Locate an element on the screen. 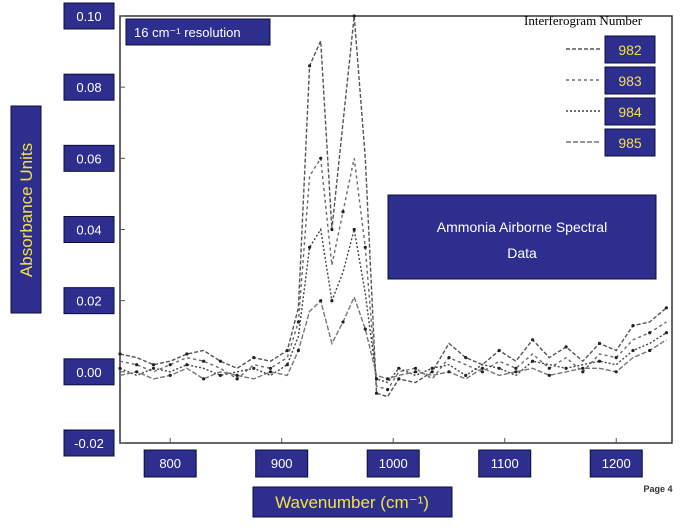 This screenshot has height=528, width=698. x-axis-title: Wavenumber (cm⁻¹) is located at coordinates (352, 502).